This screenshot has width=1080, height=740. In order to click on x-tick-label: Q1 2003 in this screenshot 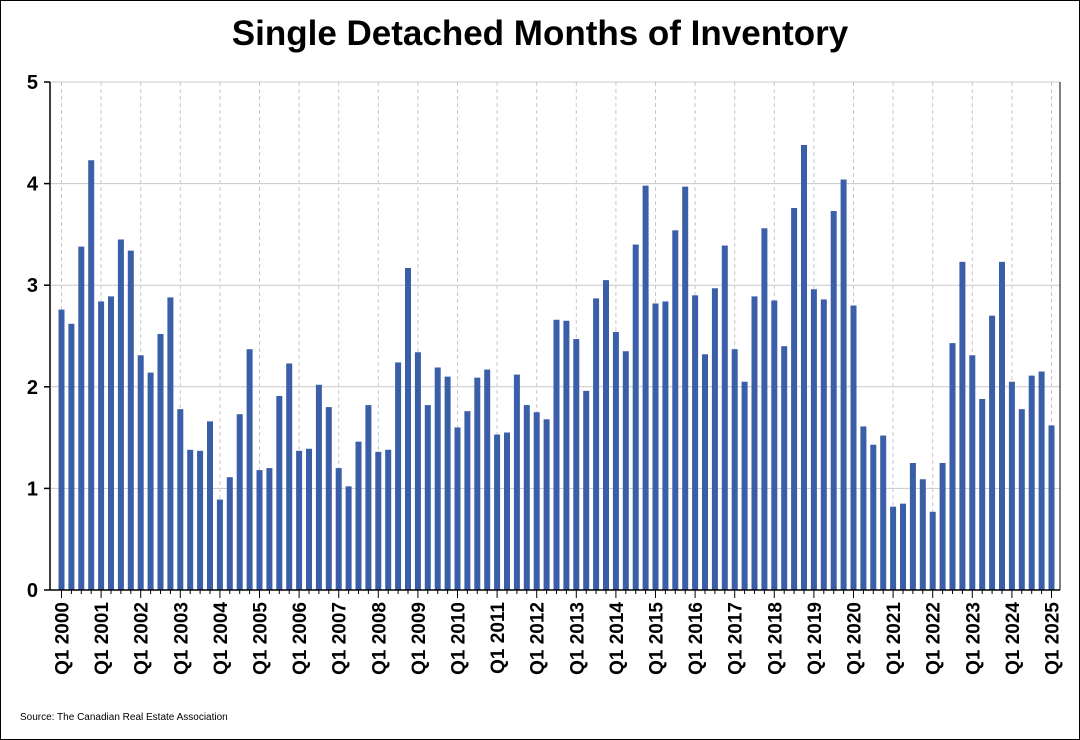, I will do `click(181, 638)`.